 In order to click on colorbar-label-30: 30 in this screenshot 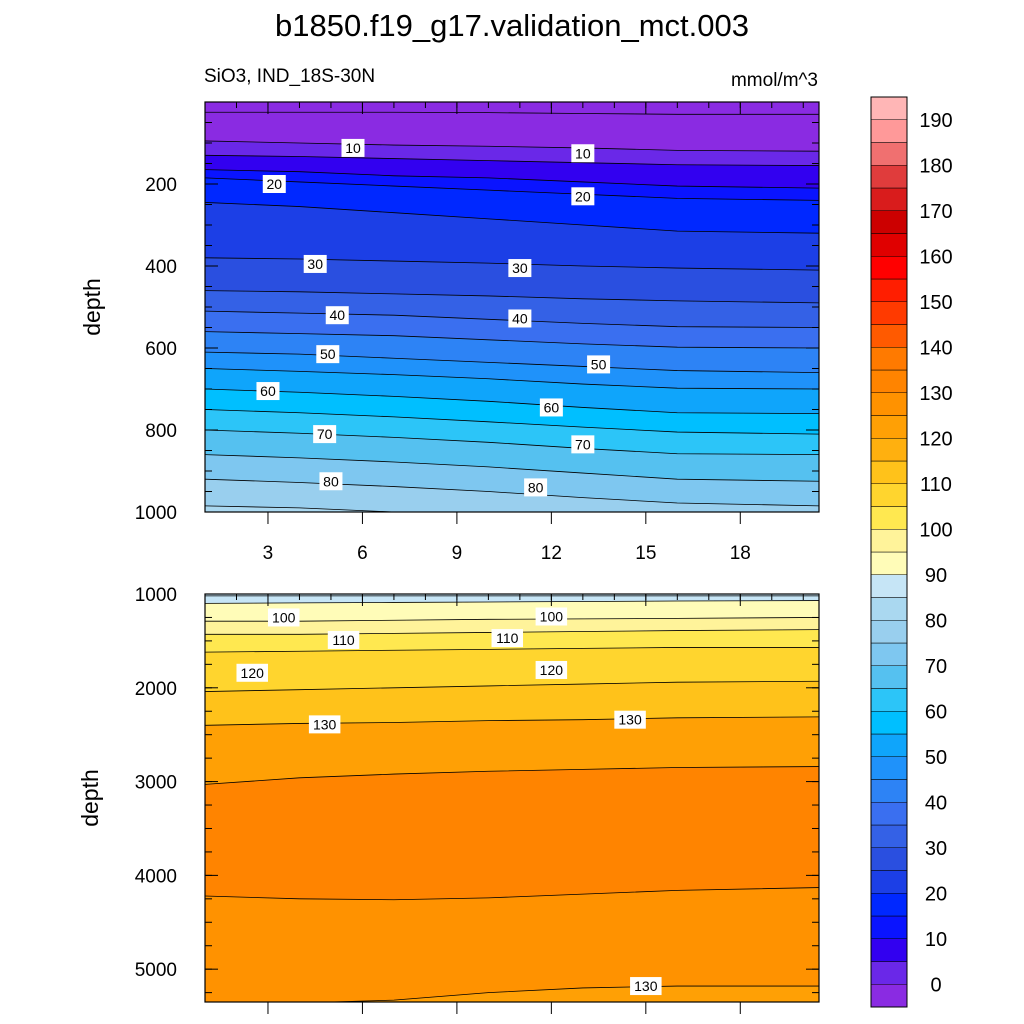, I will do `click(936, 849)`.